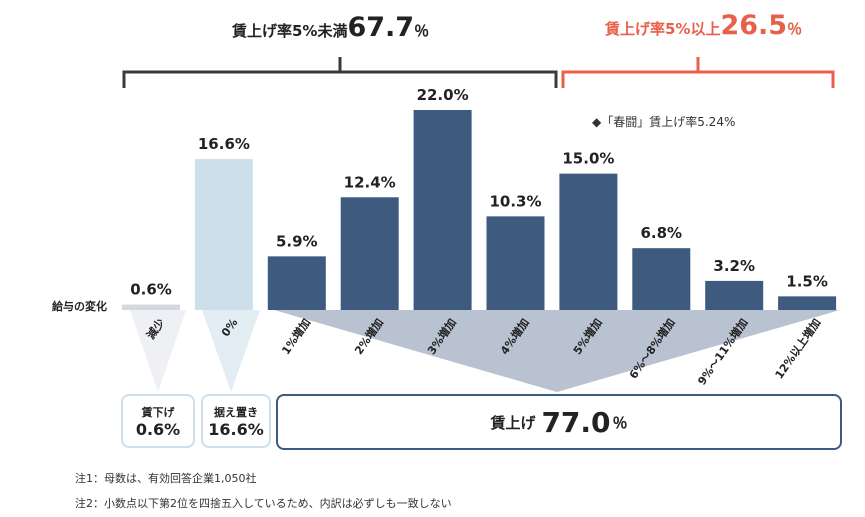  Describe the element at coordinates (158, 351) in the screenshot. I see `funnel-decrease` at that location.